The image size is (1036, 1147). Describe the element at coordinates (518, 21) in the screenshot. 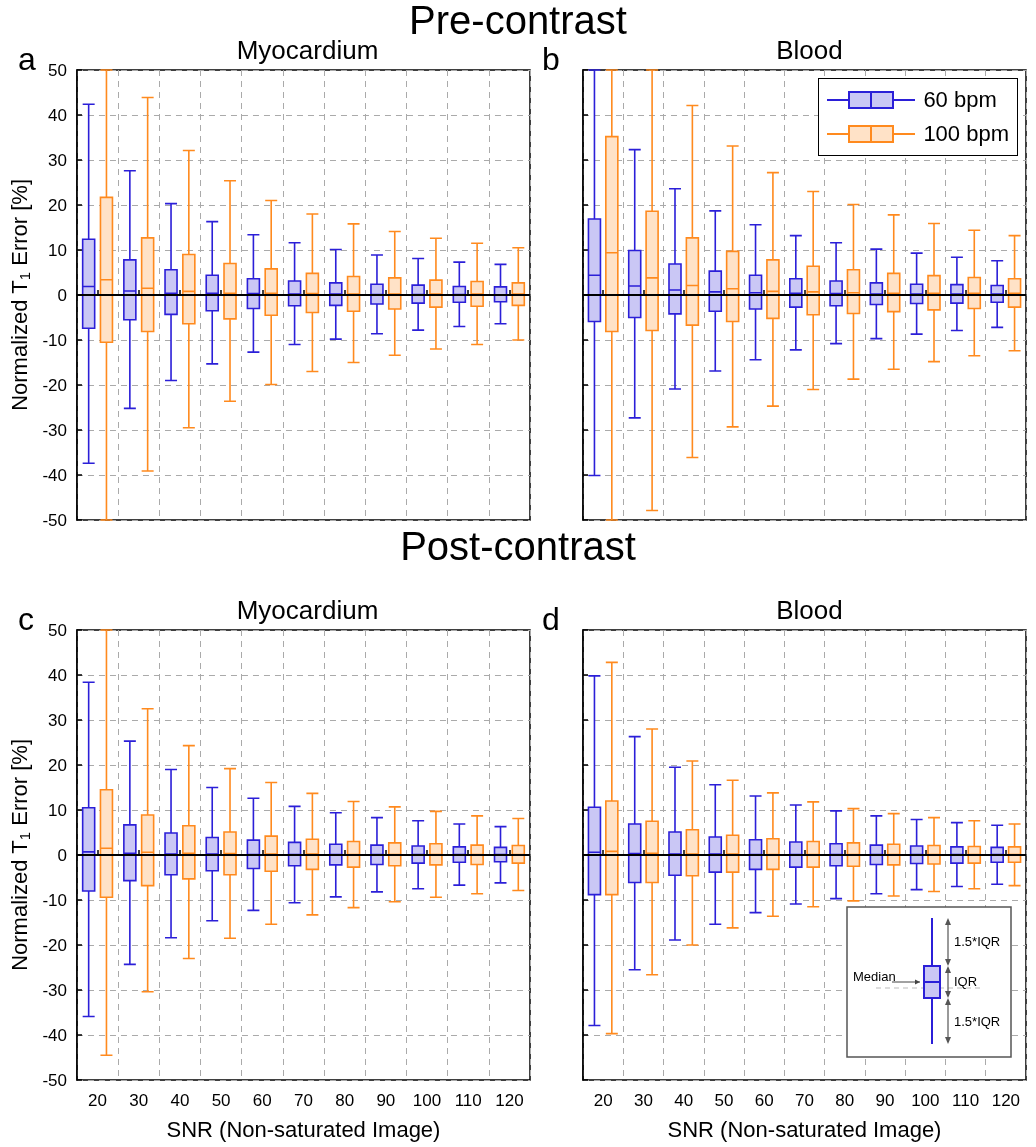

I see `chart-subtitle: Pre-contrast` at that location.